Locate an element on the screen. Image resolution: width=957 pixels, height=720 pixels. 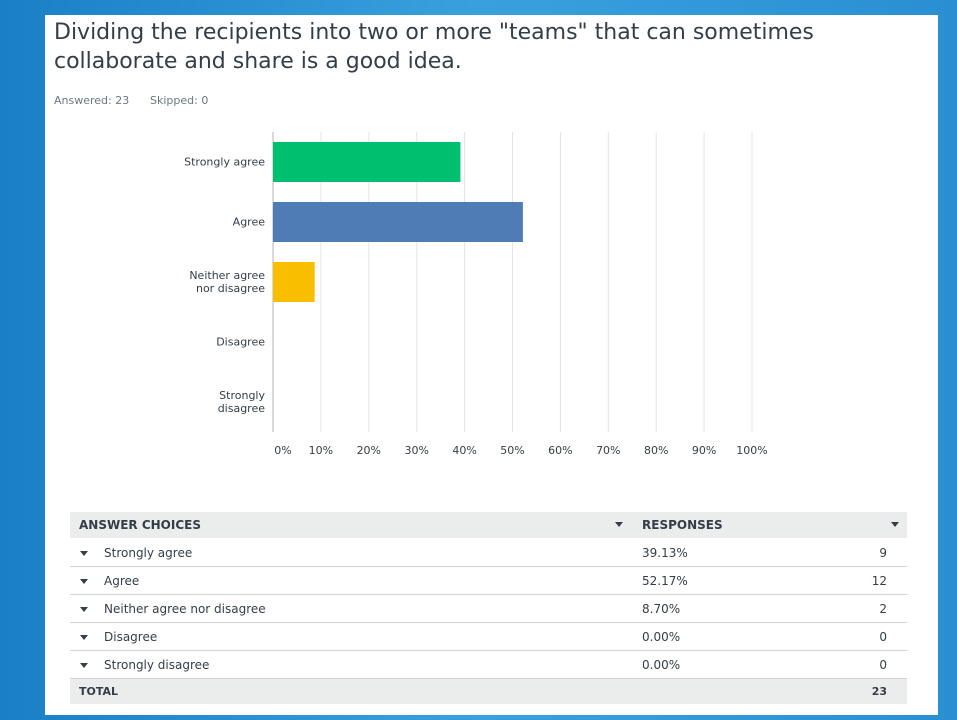
answer-choice: Strongly agree is located at coordinates (148, 553).